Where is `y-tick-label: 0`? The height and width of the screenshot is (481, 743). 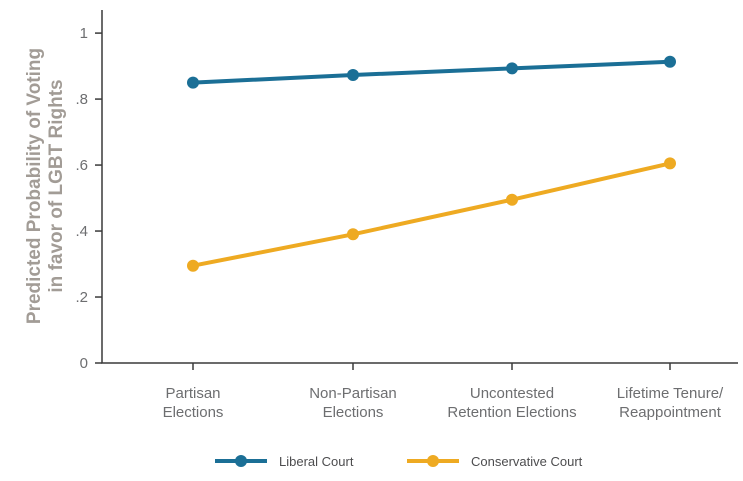 y-tick-label: 0 is located at coordinates (84, 363).